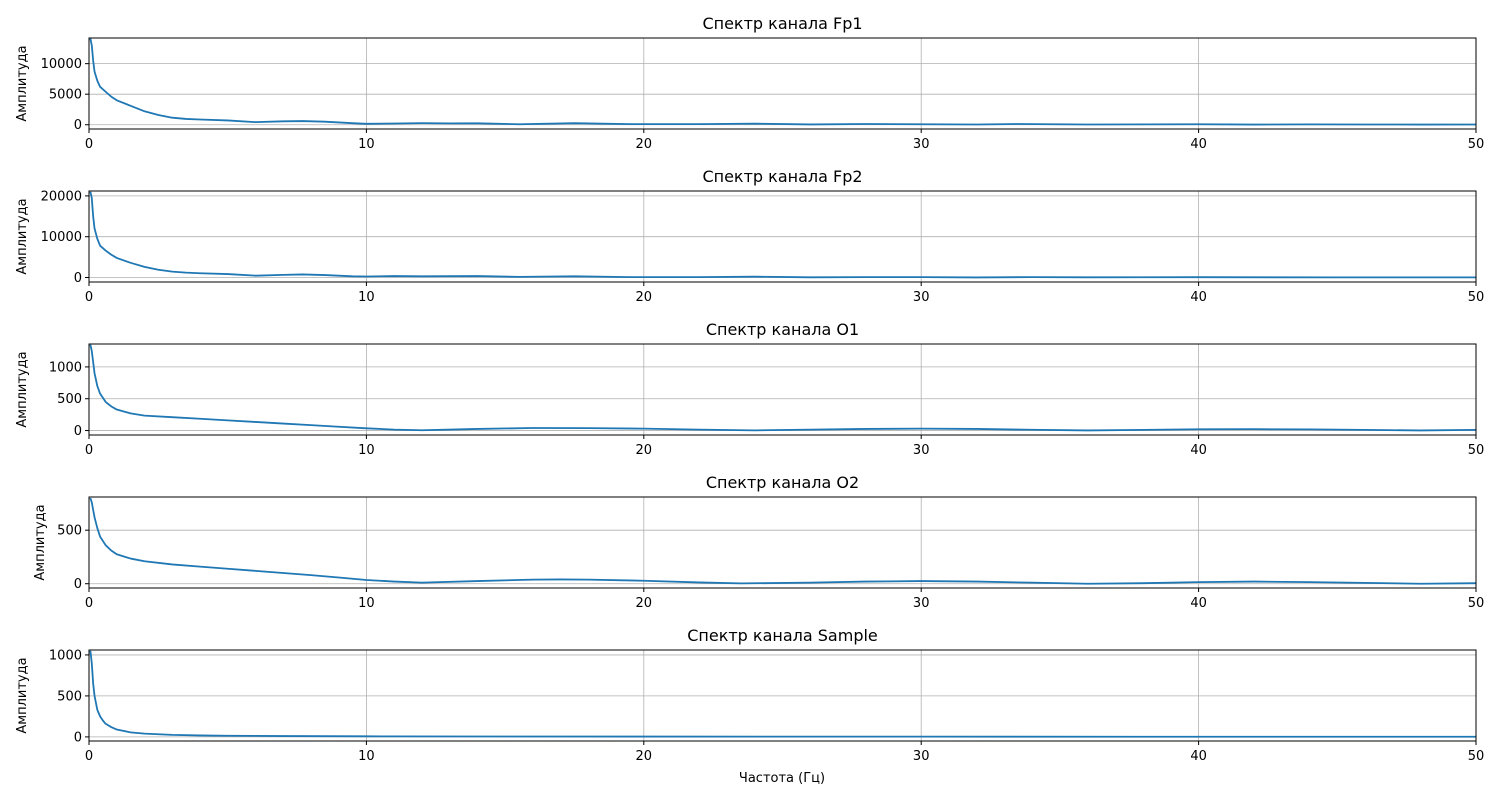 The image size is (1500, 800). I want to click on subplot-title: Спектр канала Fp2, so click(782, 176).